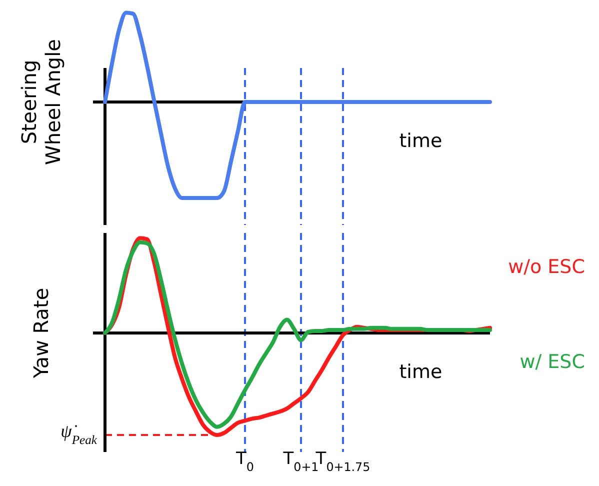 This screenshot has height=486, width=599. Describe the element at coordinates (79, 434) in the screenshot. I see `ref-line-label: ψ̇$_{Peak}$` at that location.